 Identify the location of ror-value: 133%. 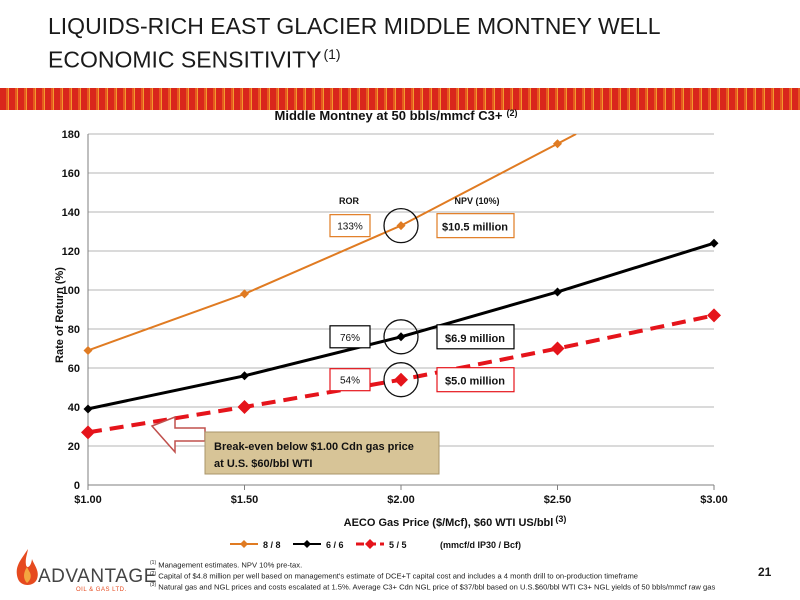
(350, 227).